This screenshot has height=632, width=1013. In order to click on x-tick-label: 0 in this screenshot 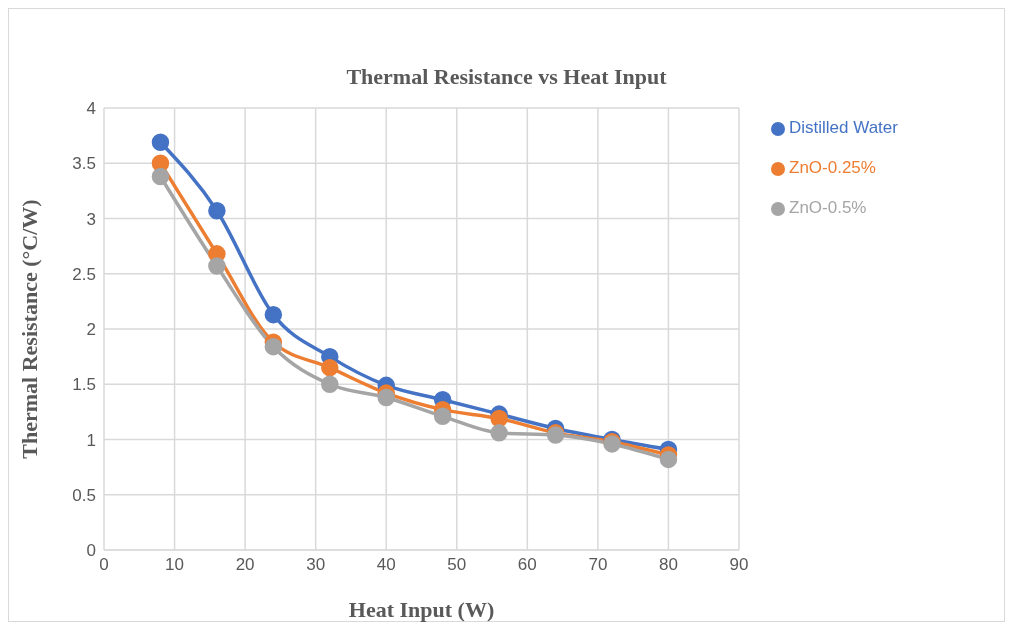, I will do `click(104, 565)`.